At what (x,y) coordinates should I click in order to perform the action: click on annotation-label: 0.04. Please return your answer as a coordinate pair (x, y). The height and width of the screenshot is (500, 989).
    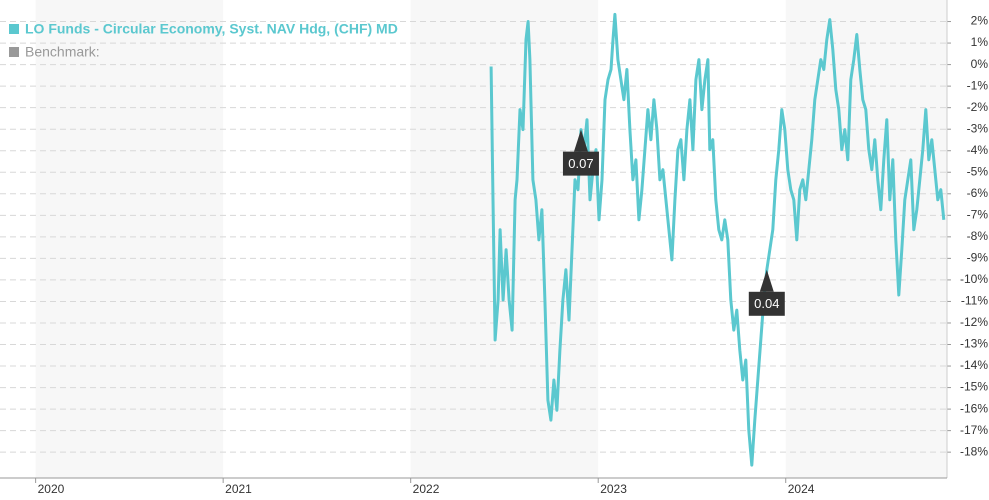
    Looking at the image, I should click on (766, 303).